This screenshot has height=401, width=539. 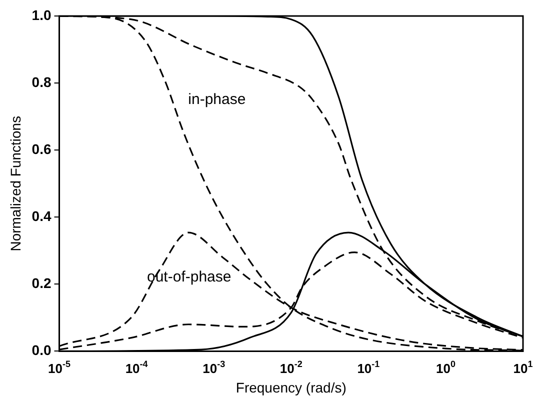 I want to click on annotation: in-phase, so click(x=217, y=99).